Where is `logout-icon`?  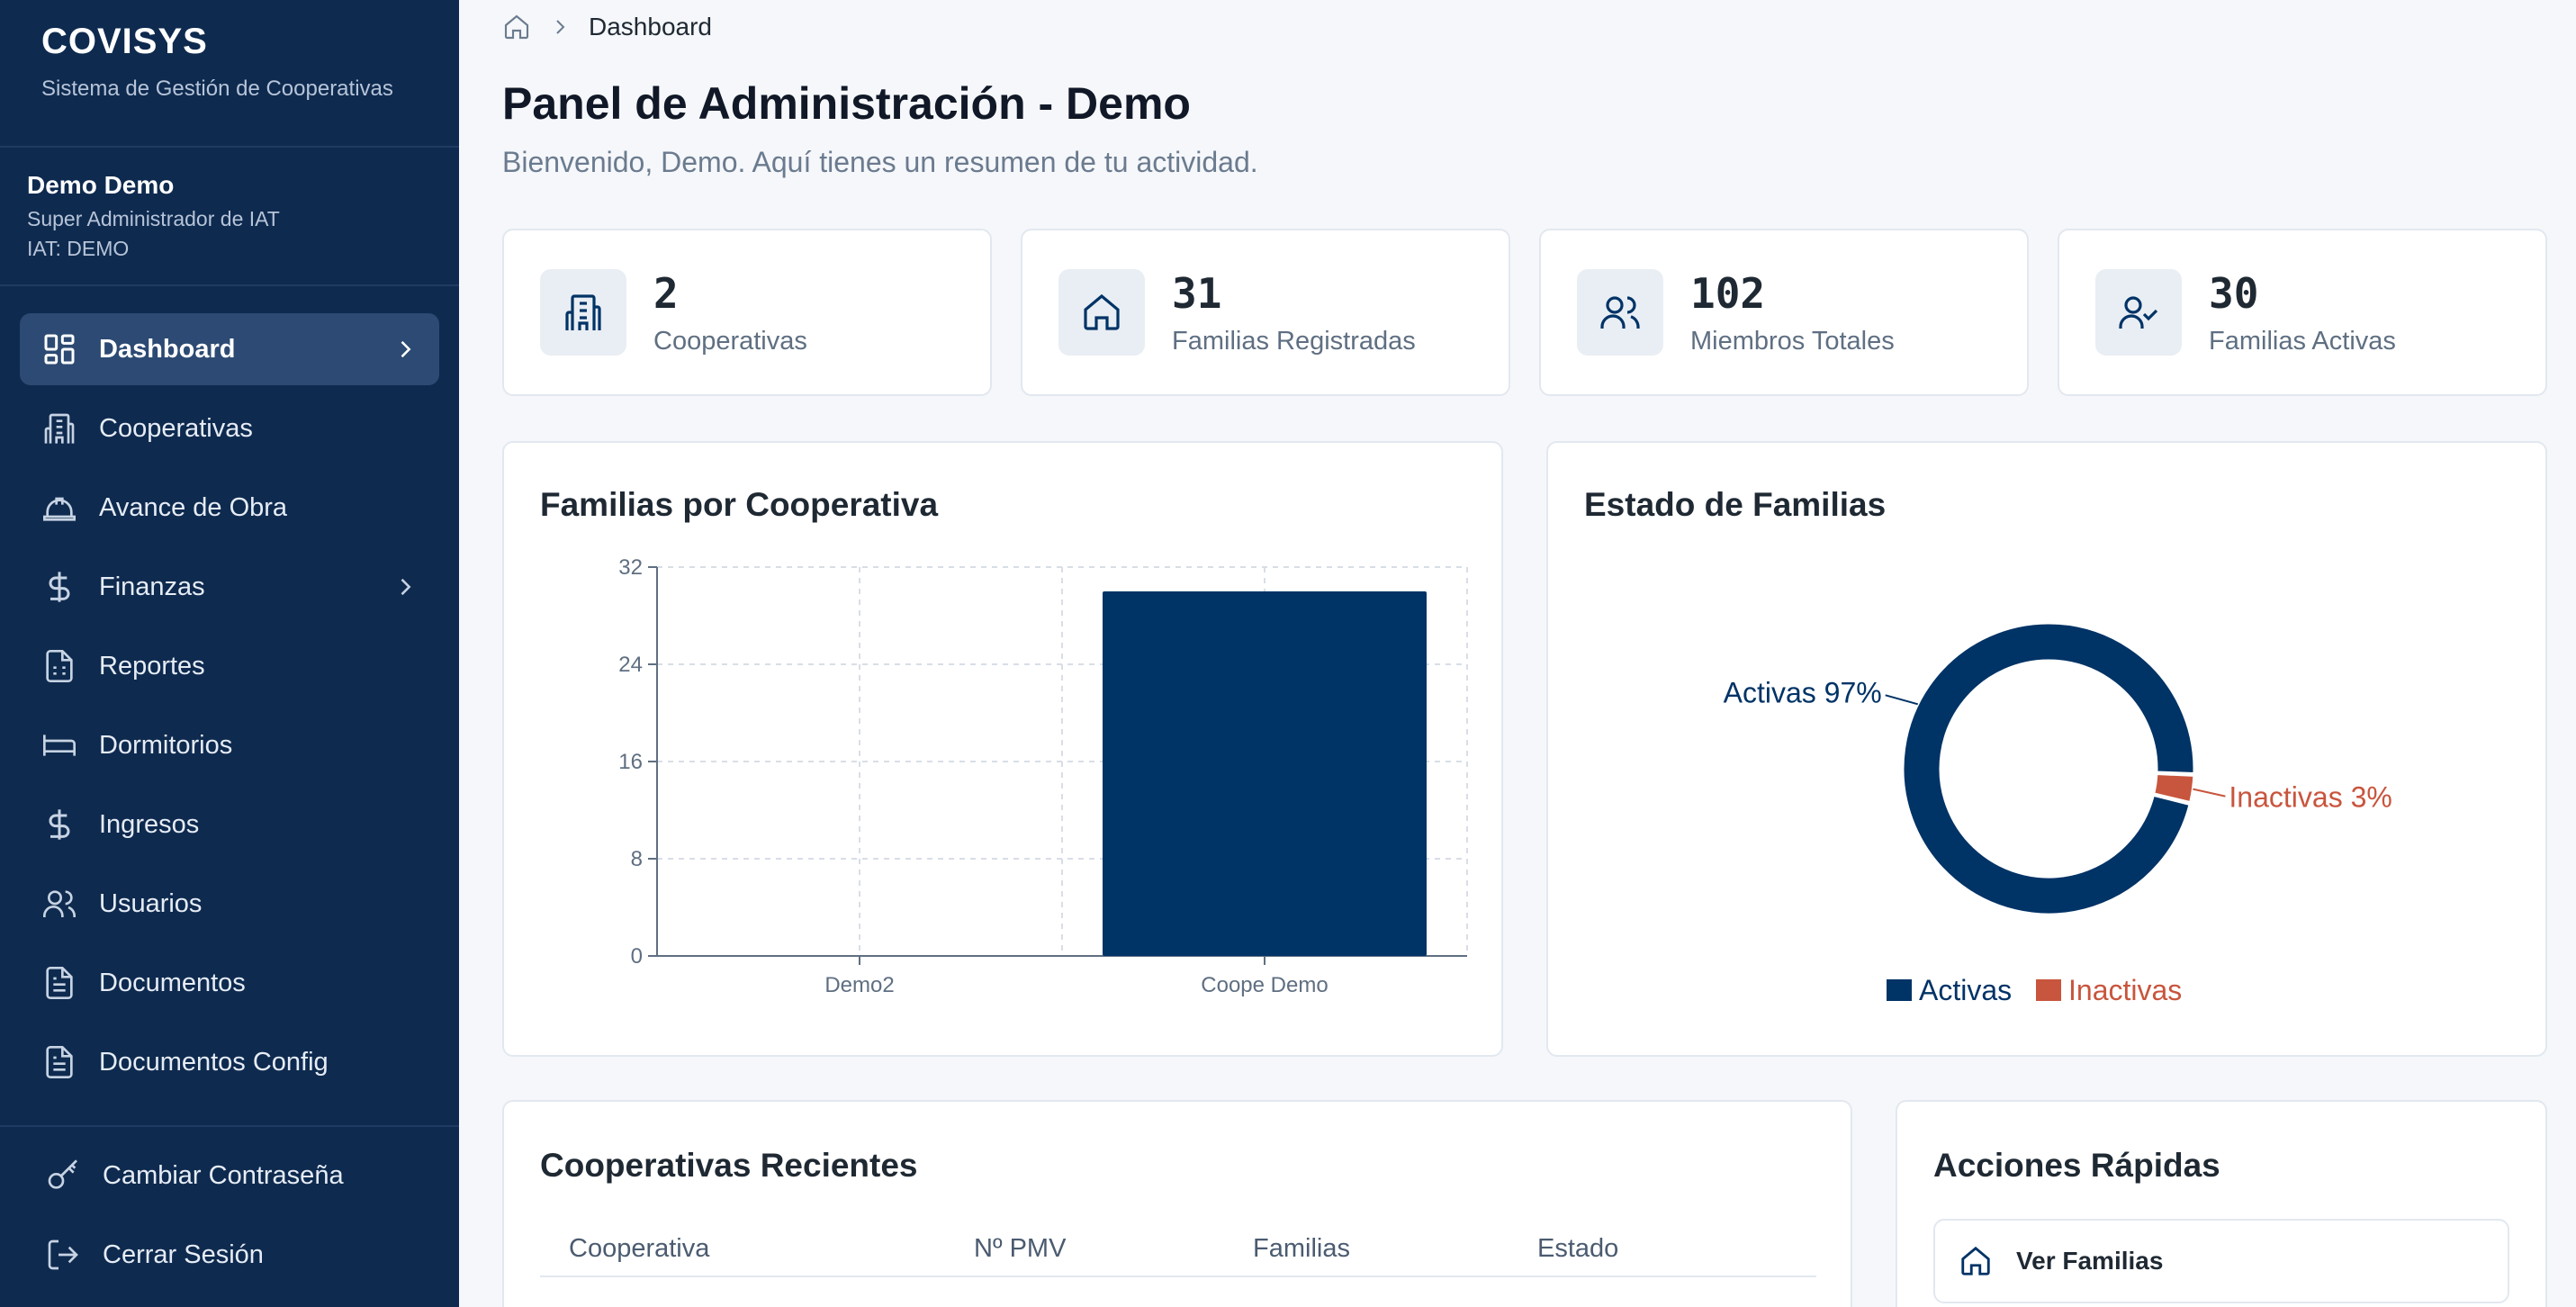 logout-icon is located at coordinates (63, 1254).